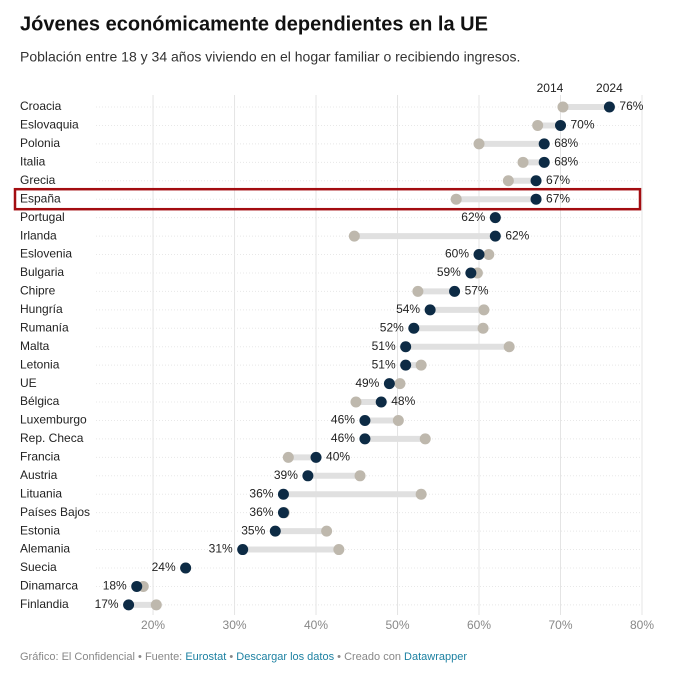 The height and width of the screenshot is (683, 681). What do you see at coordinates (372, 657) in the screenshot?
I see `made-with: Creado con` at bounding box center [372, 657].